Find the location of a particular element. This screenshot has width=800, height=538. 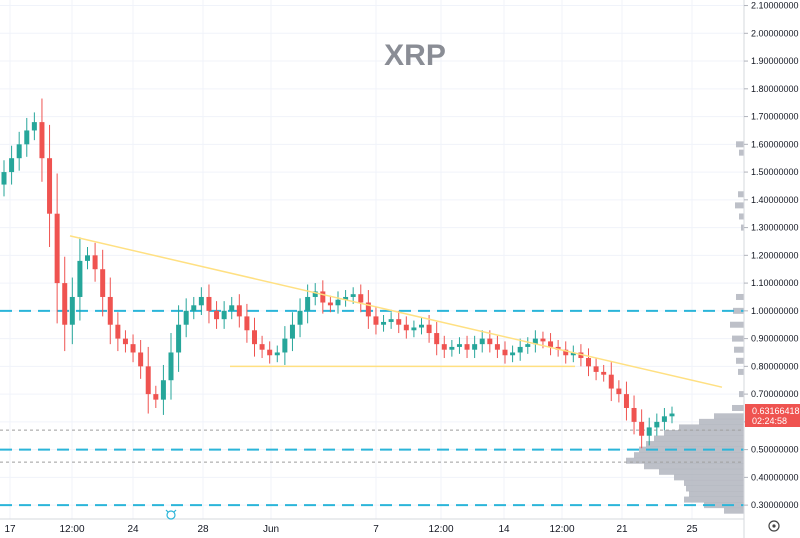

x-tick-label: 7 is located at coordinates (376, 529).